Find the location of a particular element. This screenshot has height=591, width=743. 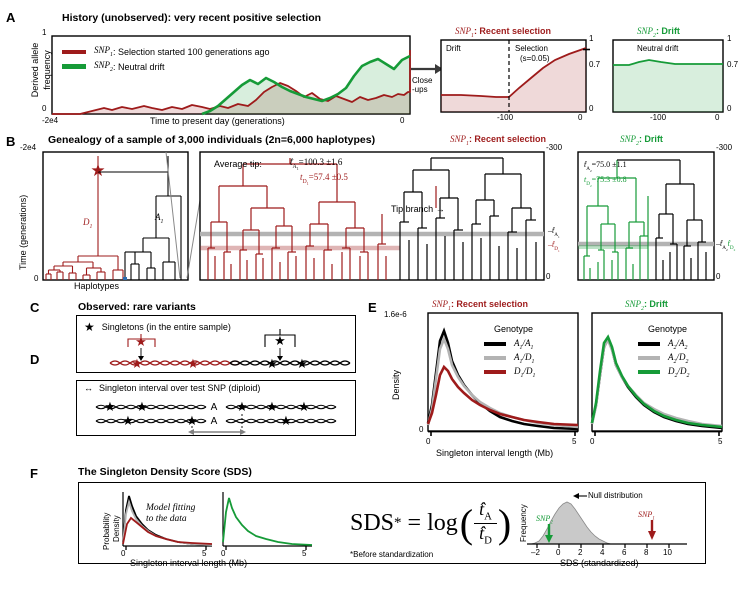

panel-b-xlabel: Haplotypes is located at coordinates (97, 286).